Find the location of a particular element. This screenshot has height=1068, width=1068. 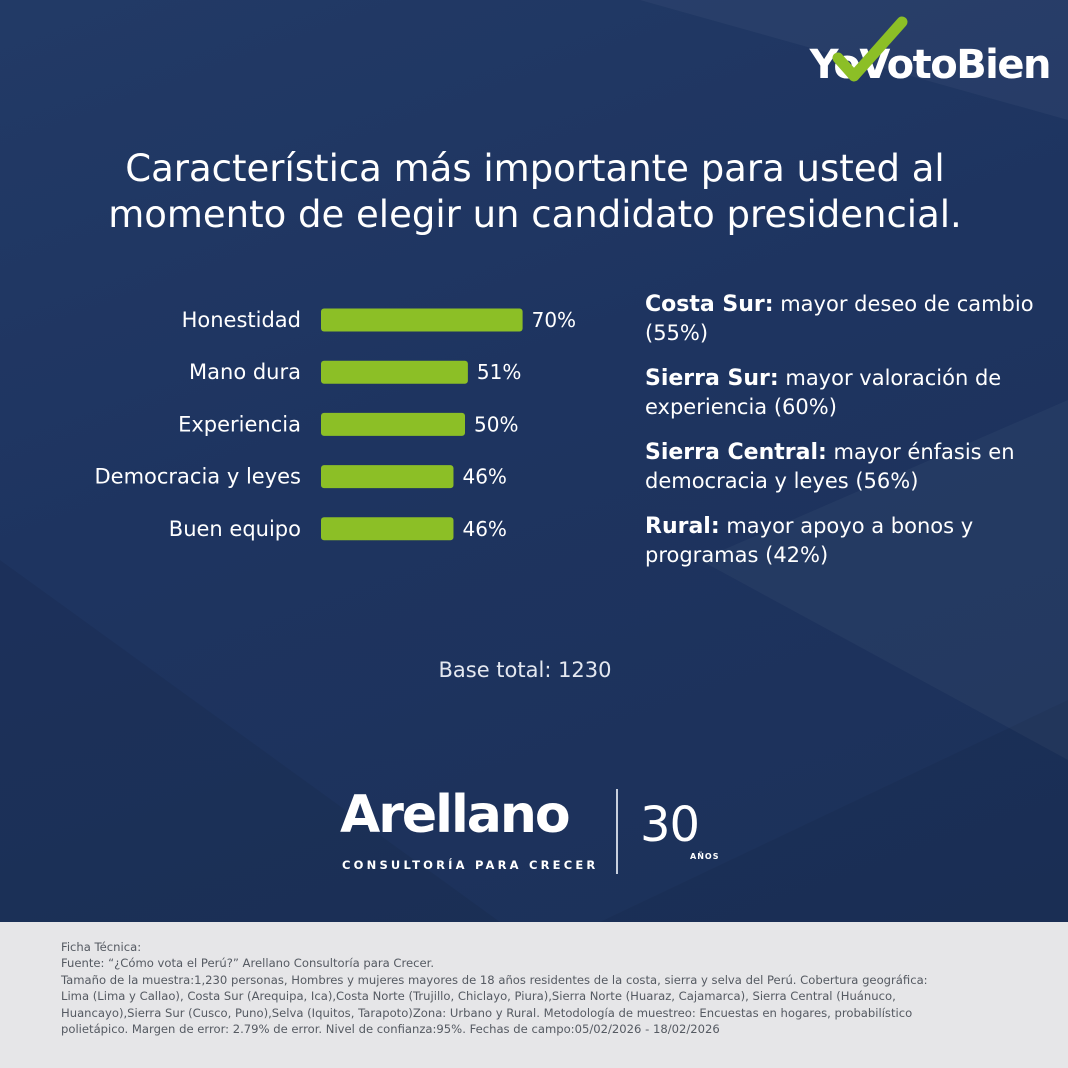

note-item: Costa Sur: mayor deseo de cambio (55%) is located at coordinates (850, 318).